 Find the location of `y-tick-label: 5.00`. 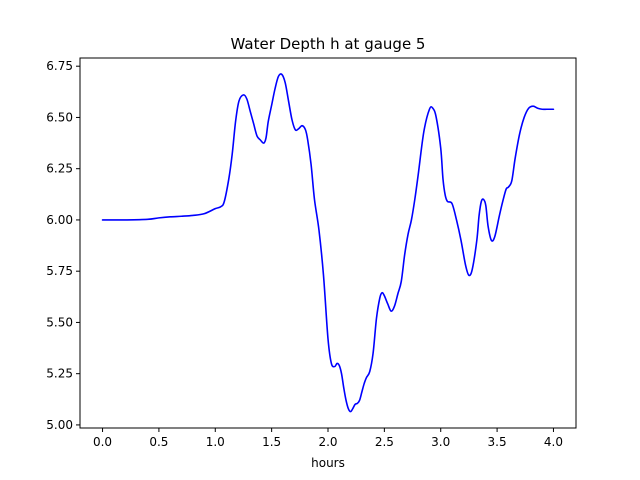

y-tick-label: 5.00 is located at coordinates (59, 425).